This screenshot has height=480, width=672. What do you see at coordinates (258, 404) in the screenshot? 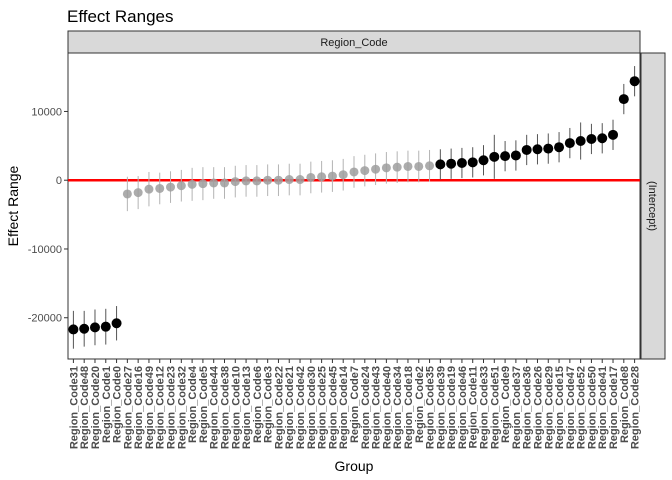
I see `x-tick-label: Region_Code6` at bounding box center [258, 404].